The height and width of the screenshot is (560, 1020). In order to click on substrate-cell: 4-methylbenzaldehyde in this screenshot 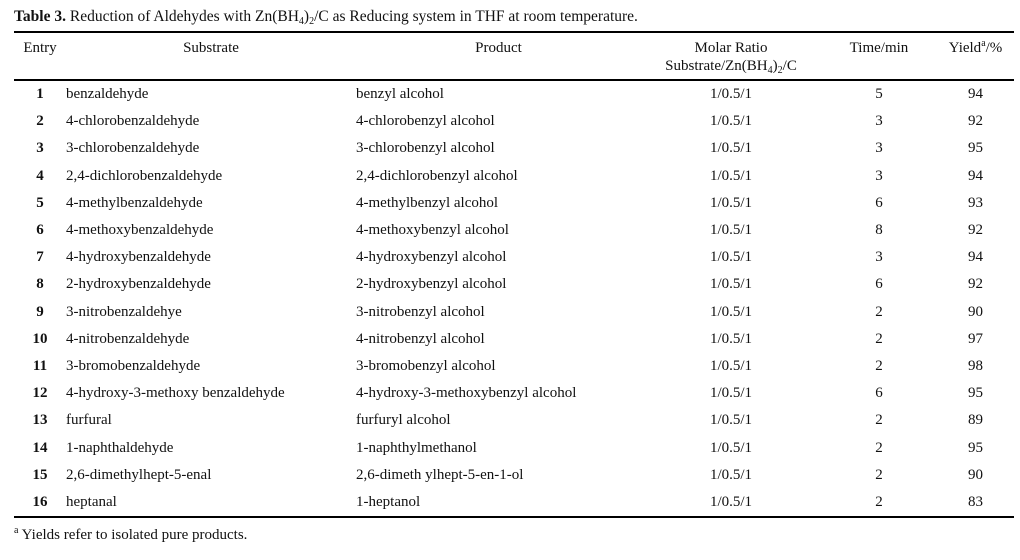, I will do `click(134, 202)`.